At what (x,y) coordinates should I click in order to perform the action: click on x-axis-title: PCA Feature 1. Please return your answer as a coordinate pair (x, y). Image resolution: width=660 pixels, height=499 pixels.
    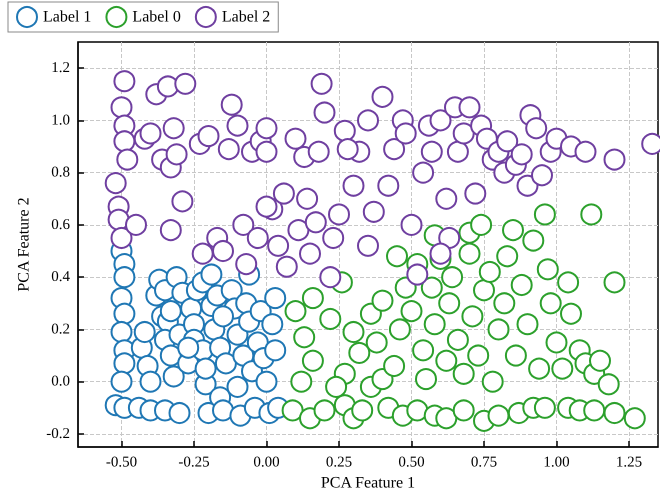
    Looking at the image, I should click on (368, 483).